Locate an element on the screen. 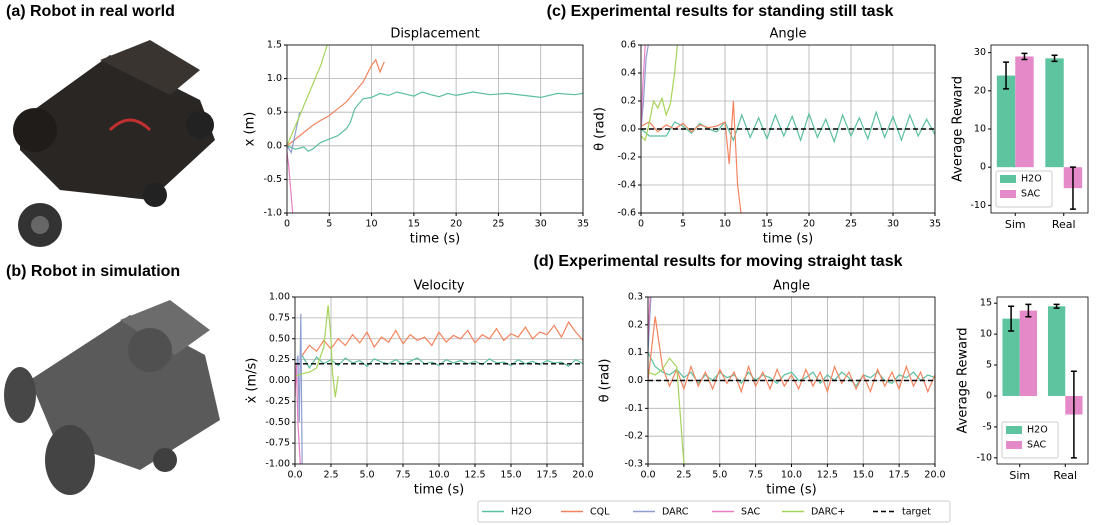 This screenshot has width=1106, height=525. chart-title: Displacement is located at coordinates (434, 34).